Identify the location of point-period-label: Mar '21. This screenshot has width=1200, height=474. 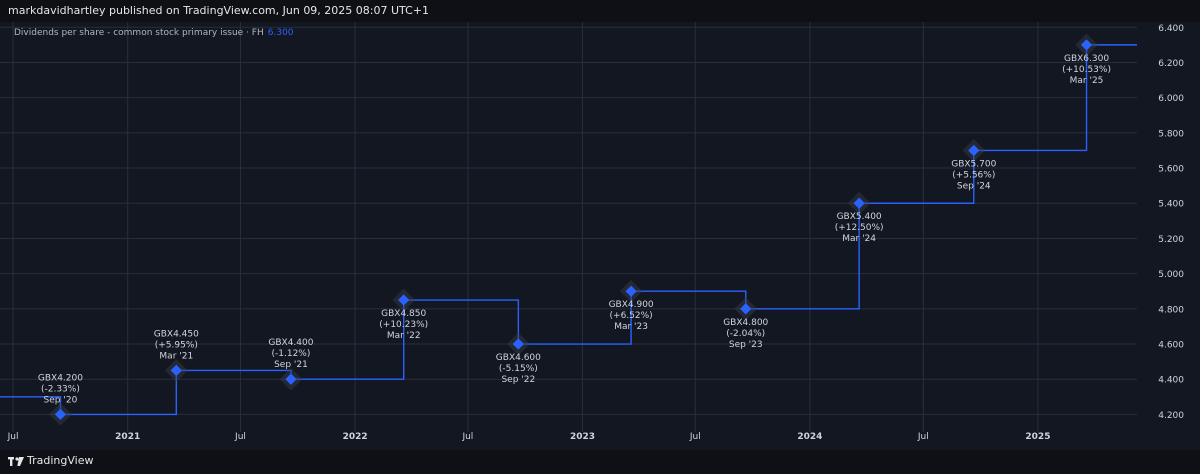
(176, 356).